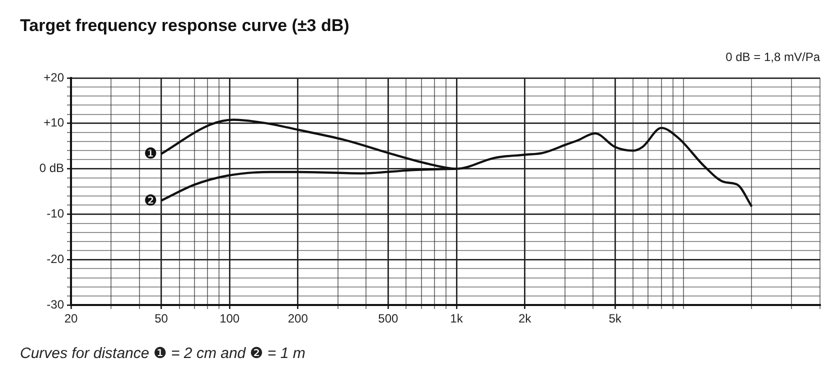 The image size is (840, 381). Describe the element at coordinates (55, 259) in the screenshot. I see `y-tick-label: -20` at that location.